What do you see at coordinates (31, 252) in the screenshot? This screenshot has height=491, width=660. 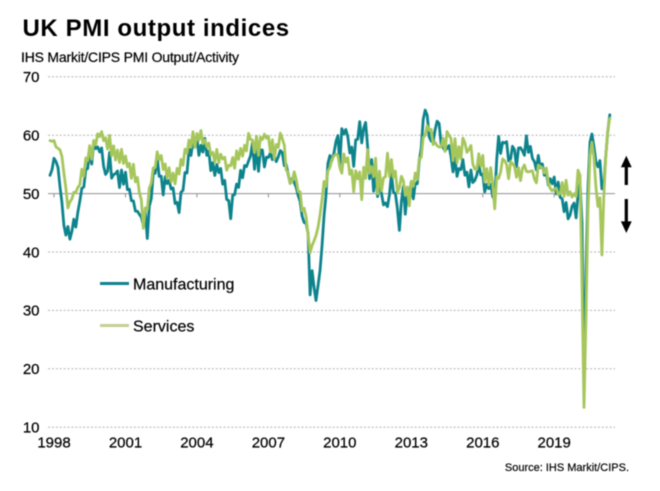 I see `svg-text: 40` at bounding box center [31, 252].